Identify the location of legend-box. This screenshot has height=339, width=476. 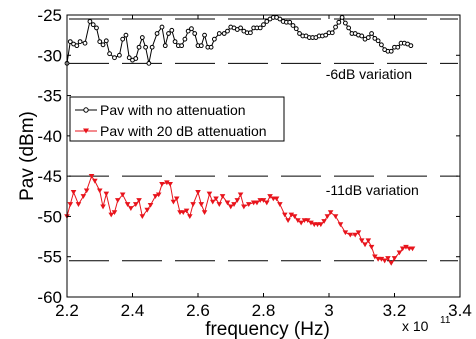
(177, 119).